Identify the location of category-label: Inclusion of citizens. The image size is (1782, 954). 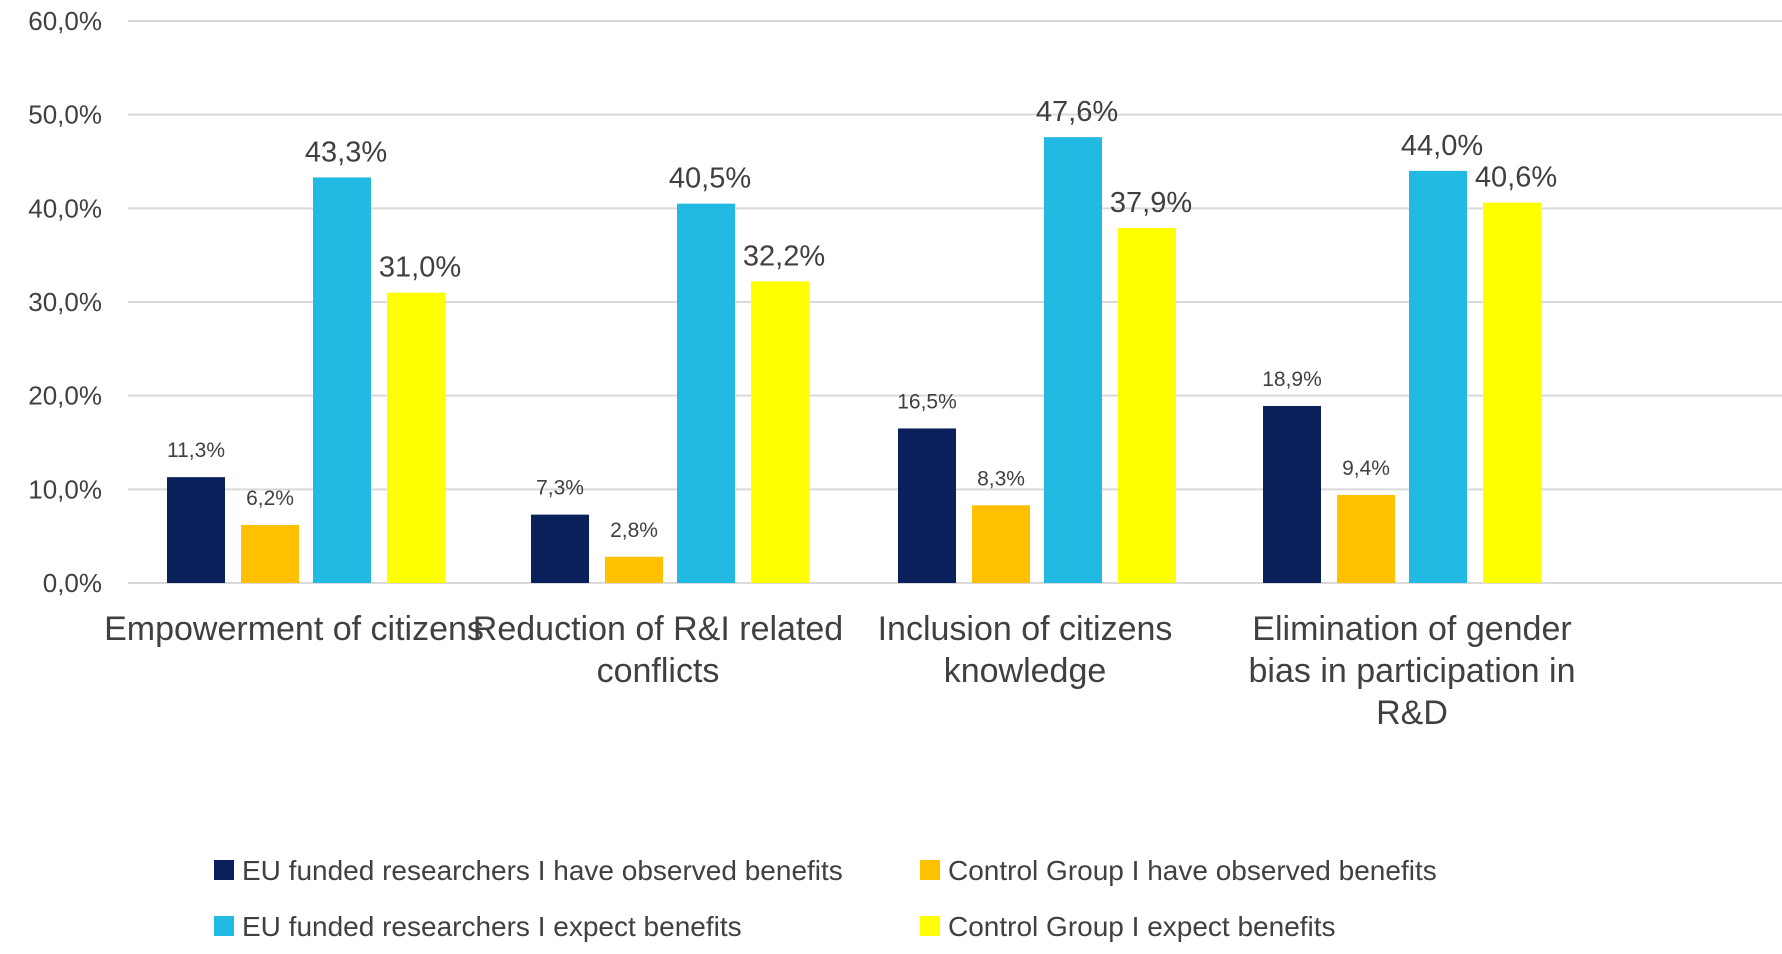
(1025, 629).